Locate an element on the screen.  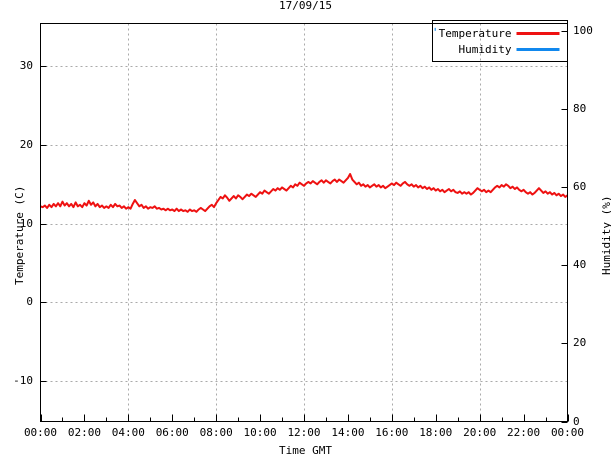
x-tick-label: 16:00 is located at coordinates (392, 432).